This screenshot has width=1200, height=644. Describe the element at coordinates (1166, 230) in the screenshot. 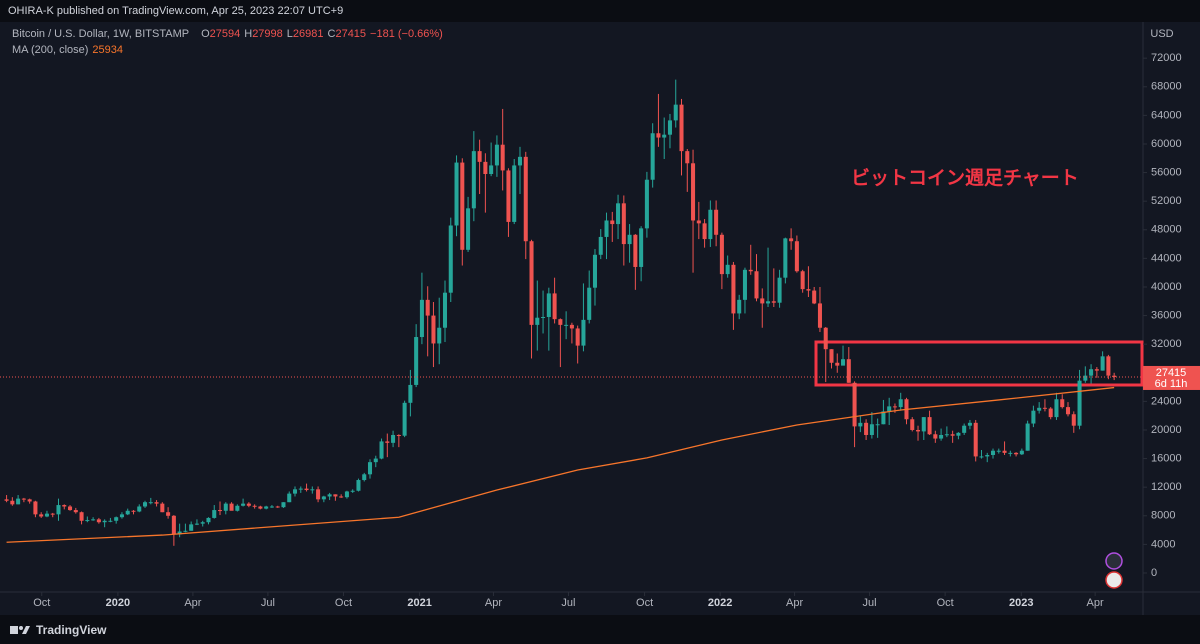

I see `y-tick-label: 48000` at that location.